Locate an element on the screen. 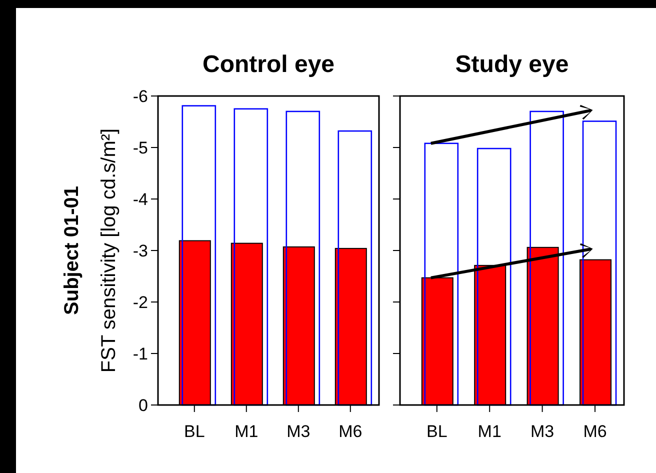 The height and width of the screenshot is (473, 656). y-tick-label: -2 is located at coordinates (140, 302).